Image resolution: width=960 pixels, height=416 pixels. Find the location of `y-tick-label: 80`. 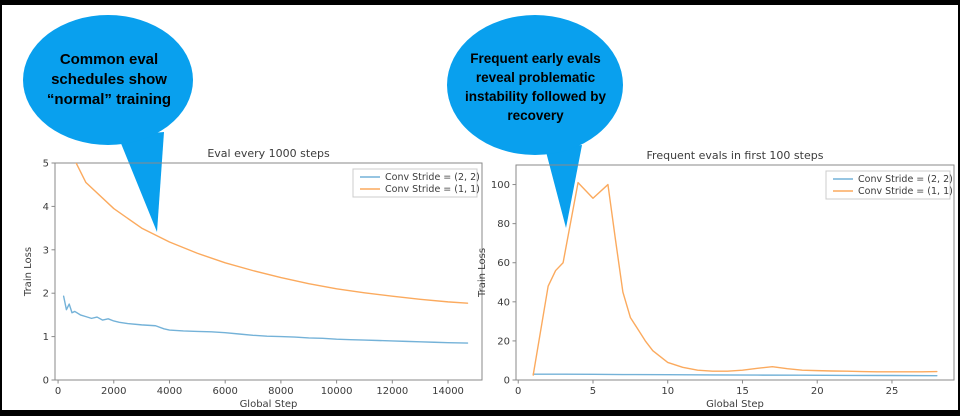

y-tick-label: 80 is located at coordinates (503, 224).